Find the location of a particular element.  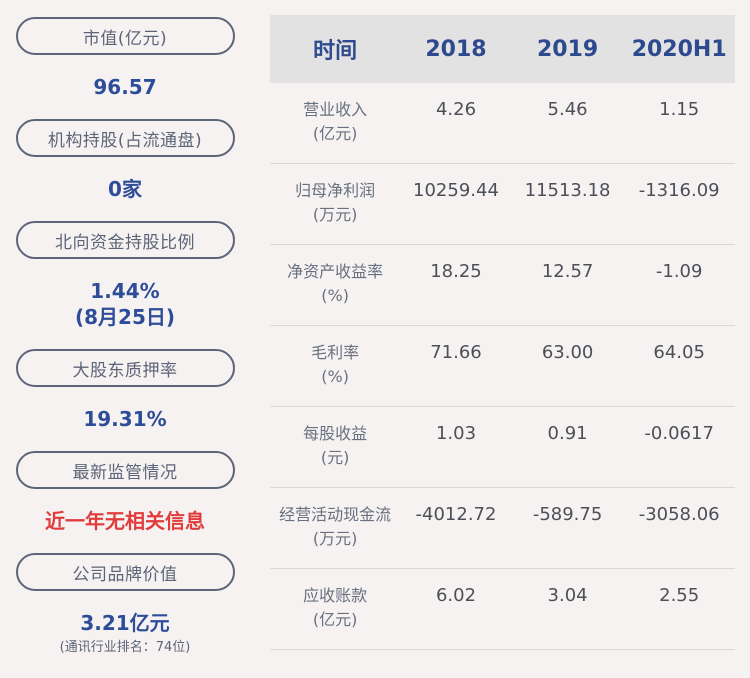

row-label: 归母净利润 (万元) is located at coordinates (335, 203).